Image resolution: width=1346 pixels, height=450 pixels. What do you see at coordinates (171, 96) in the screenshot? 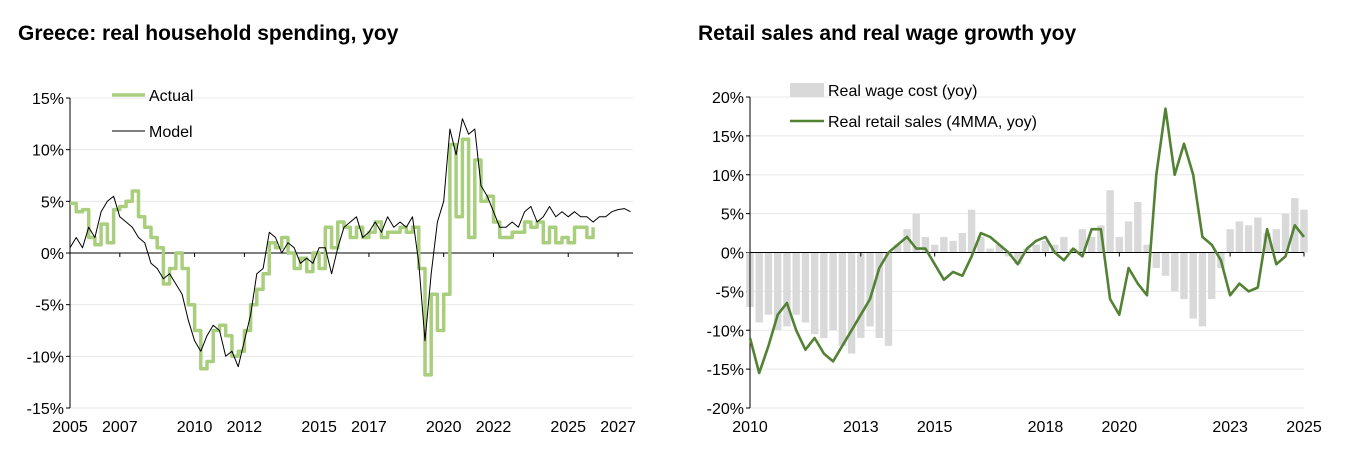
I see `legend-label: Actual` at bounding box center [171, 96].